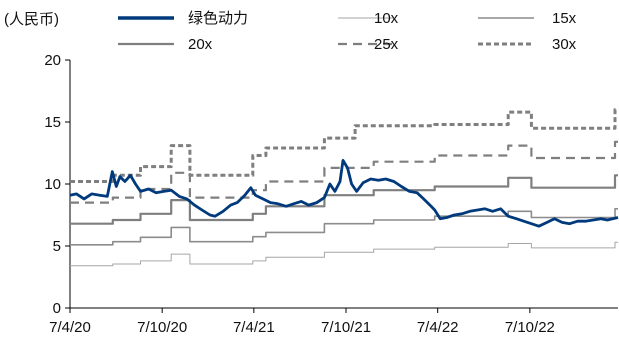  What do you see at coordinates (530, 327) in the screenshot?
I see `x-tick-label: 7/10/22` at bounding box center [530, 327].